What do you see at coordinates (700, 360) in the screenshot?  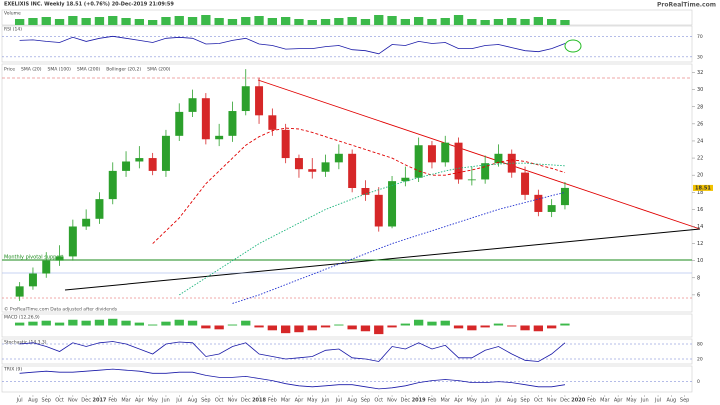 I see `panel-tick-label: 20` at bounding box center [700, 360].